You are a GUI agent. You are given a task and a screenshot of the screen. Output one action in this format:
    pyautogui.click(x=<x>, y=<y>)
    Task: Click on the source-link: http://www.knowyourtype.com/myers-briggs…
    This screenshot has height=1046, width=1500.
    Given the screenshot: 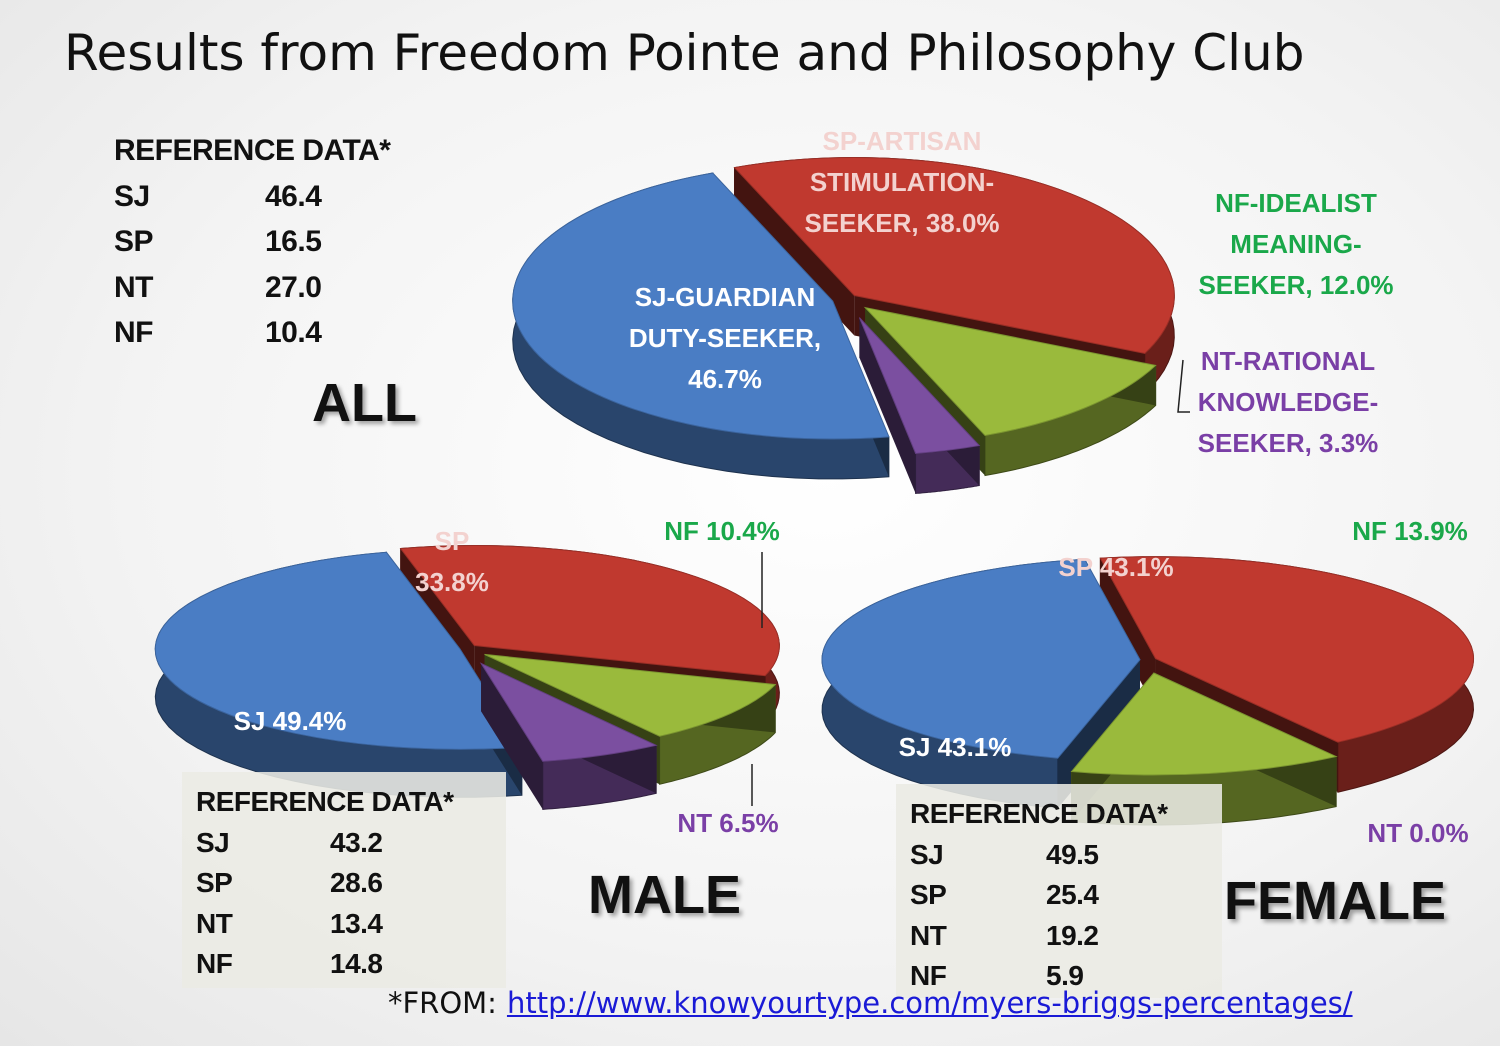 What is the action you would take?
    pyautogui.click(x=929, y=1003)
    